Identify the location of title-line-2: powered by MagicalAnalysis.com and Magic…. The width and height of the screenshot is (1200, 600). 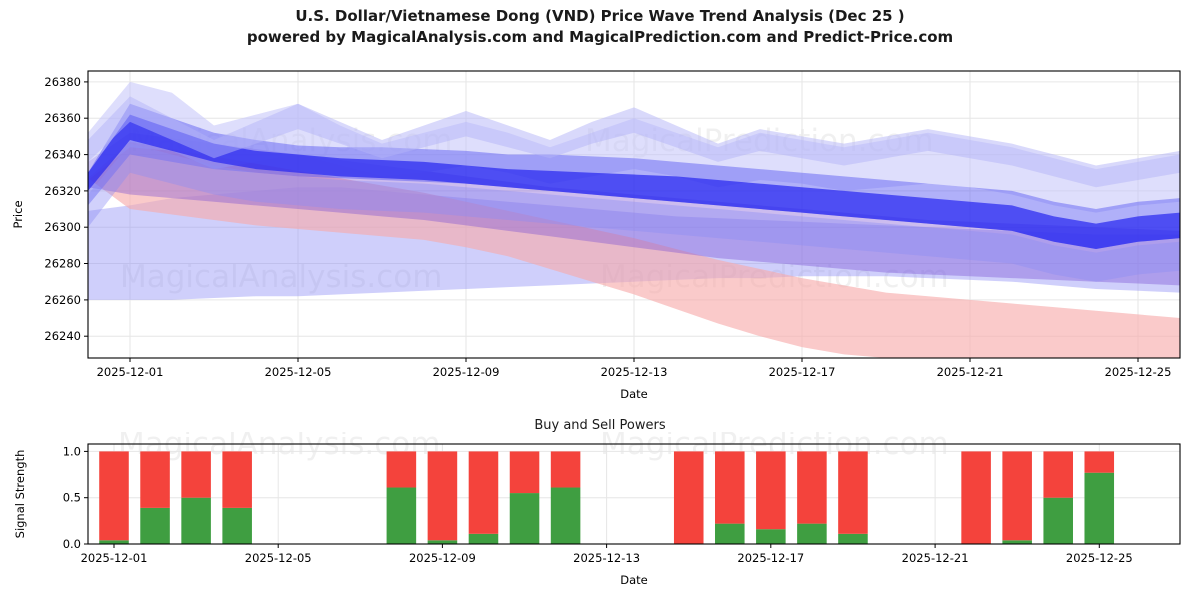
(600, 37).